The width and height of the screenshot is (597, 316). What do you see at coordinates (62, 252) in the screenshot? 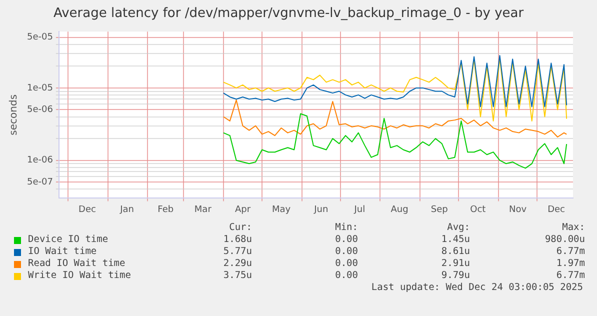
I see `legend-label: IO Wait time` at bounding box center [62, 252].